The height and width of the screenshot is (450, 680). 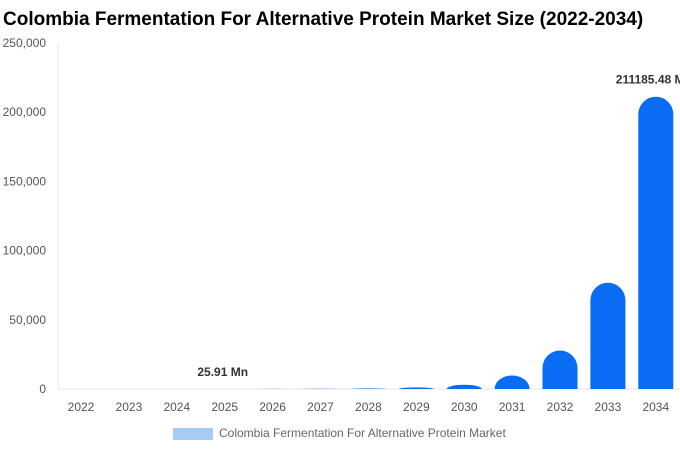 I want to click on x-tick-label: 2027, so click(x=320, y=407).